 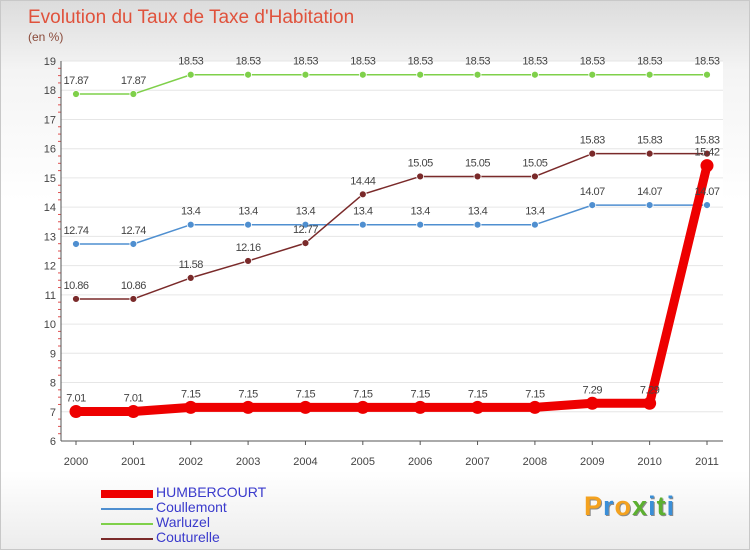 I want to click on y-tick-label: 17, so click(x=50, y=120).